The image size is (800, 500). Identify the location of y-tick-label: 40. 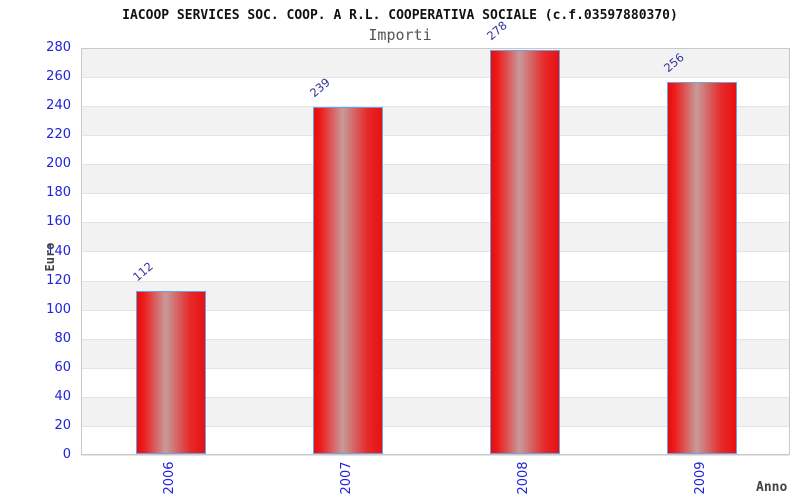
(62, 396).